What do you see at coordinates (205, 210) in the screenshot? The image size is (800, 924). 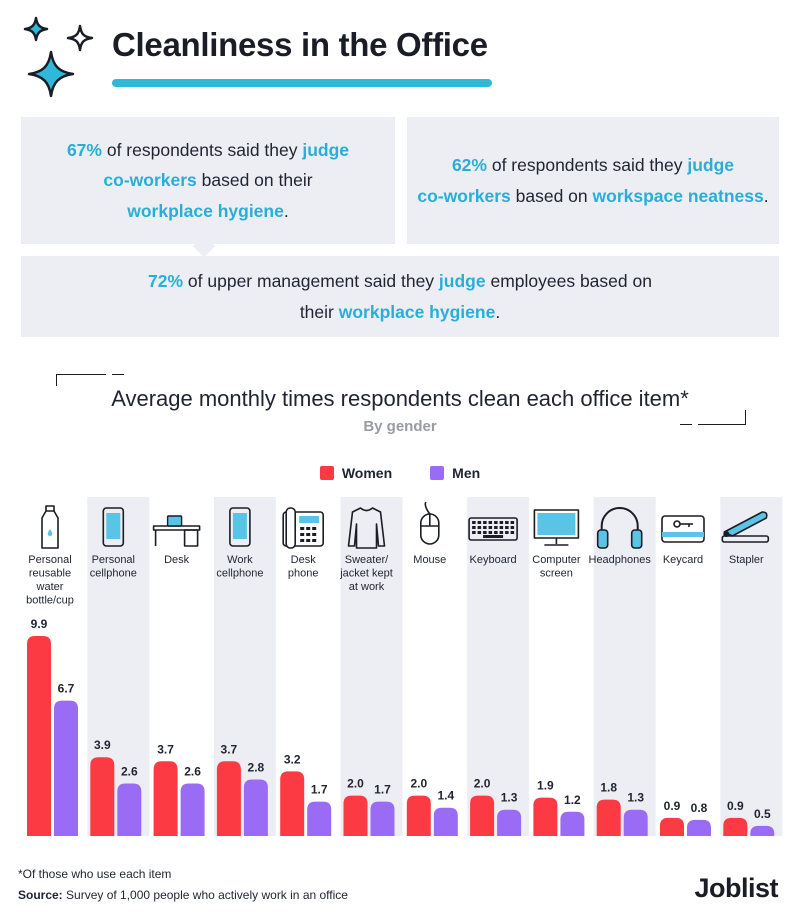 I see `highlight-text: workplace hygiene` at bounding box center [205, 210].